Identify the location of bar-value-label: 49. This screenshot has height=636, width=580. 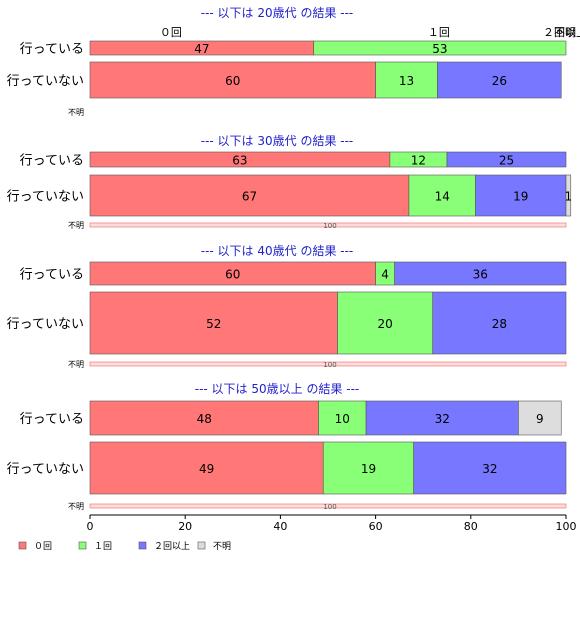
(206, 469).